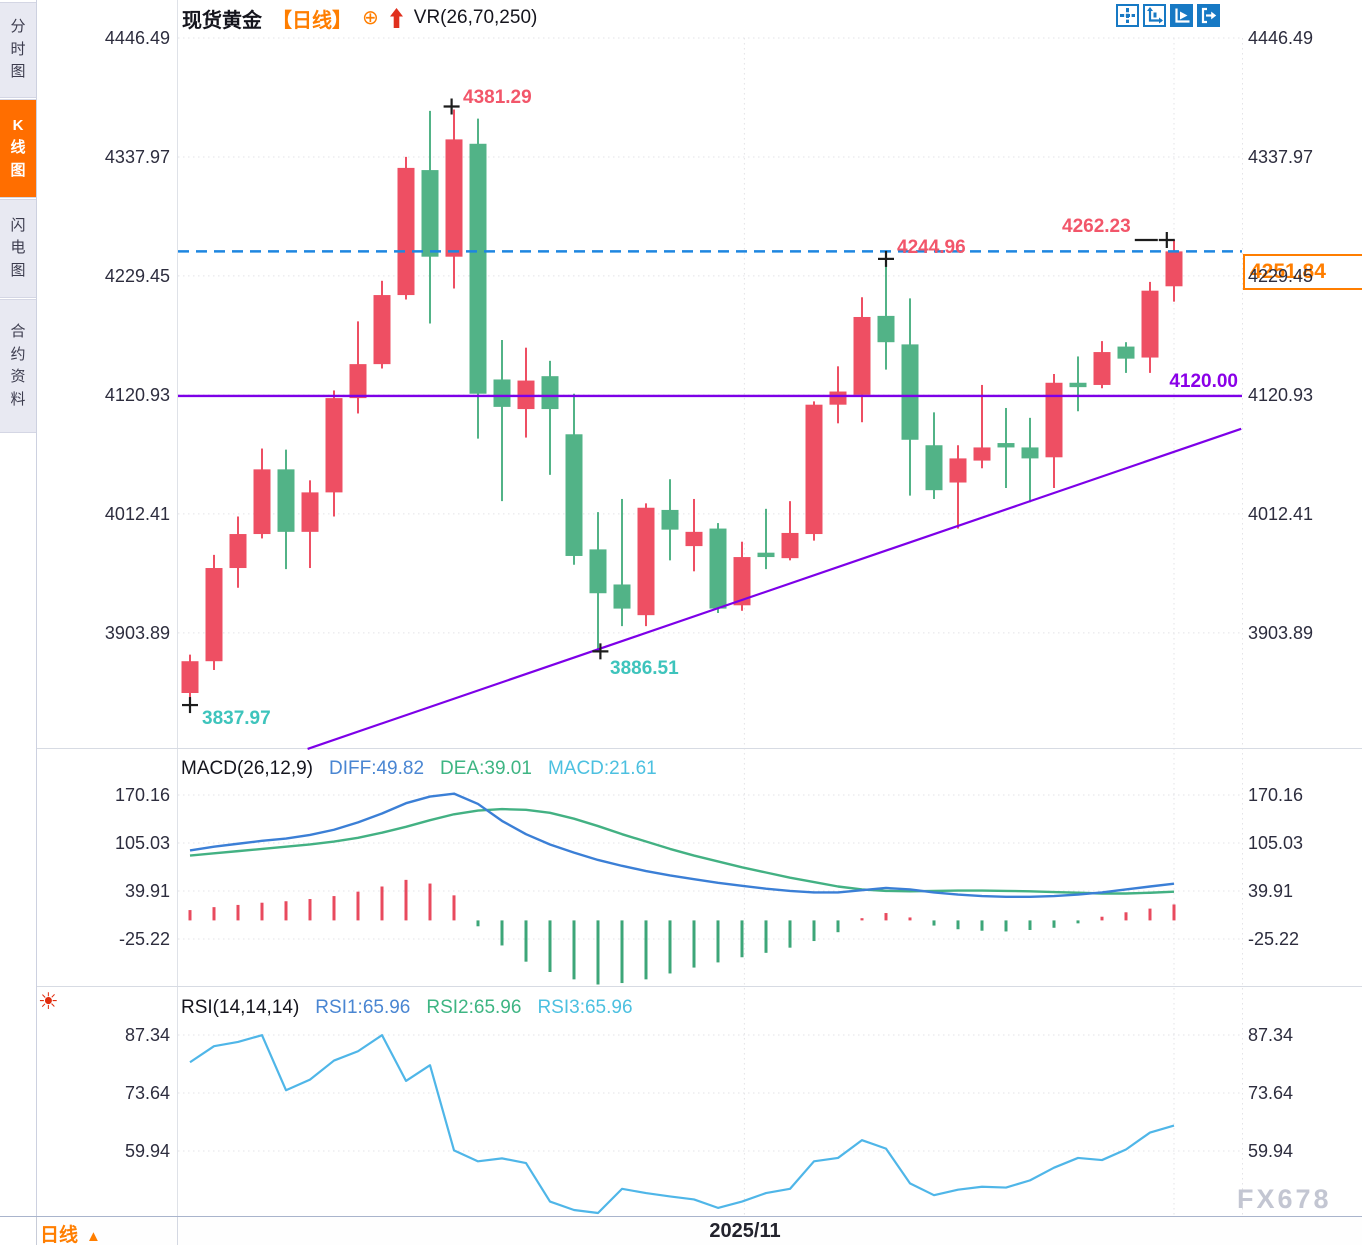  What do you see at coordinates (1096, 226) in the screenshot?
I see `annotation-latest-high: 4262.23` at bounding box center [1096, 226].